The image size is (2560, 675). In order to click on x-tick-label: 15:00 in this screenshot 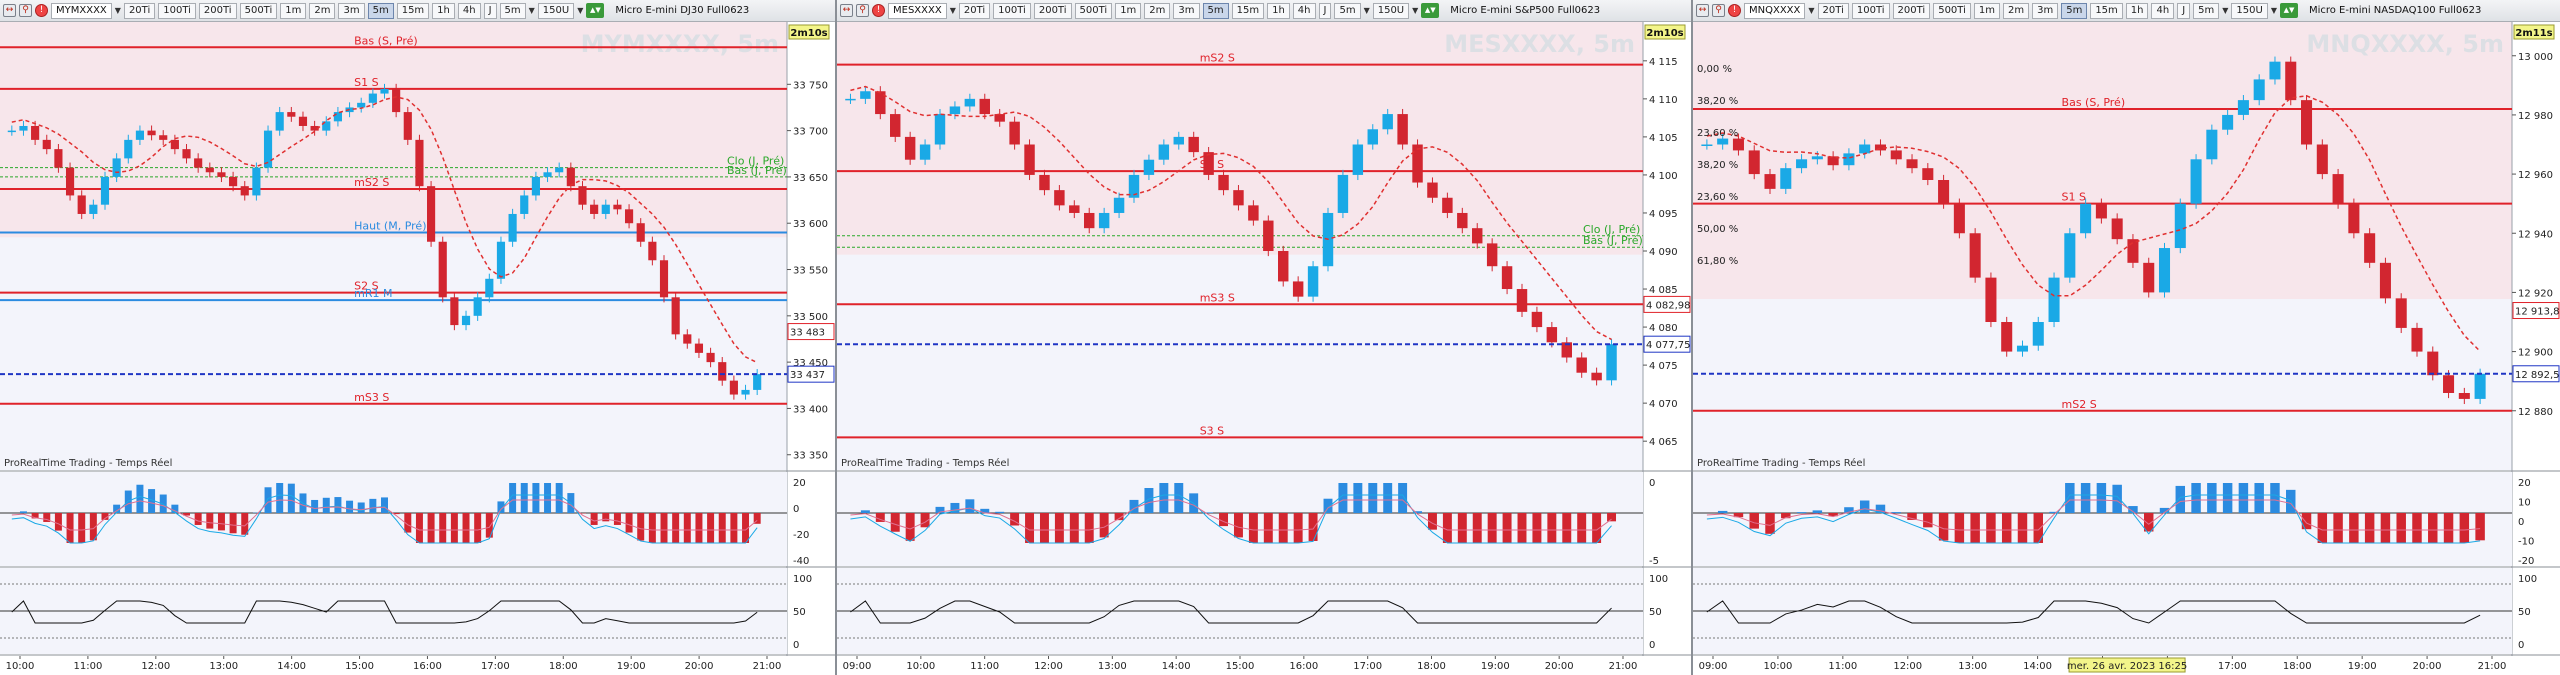, I will do `click(359, 666)`.